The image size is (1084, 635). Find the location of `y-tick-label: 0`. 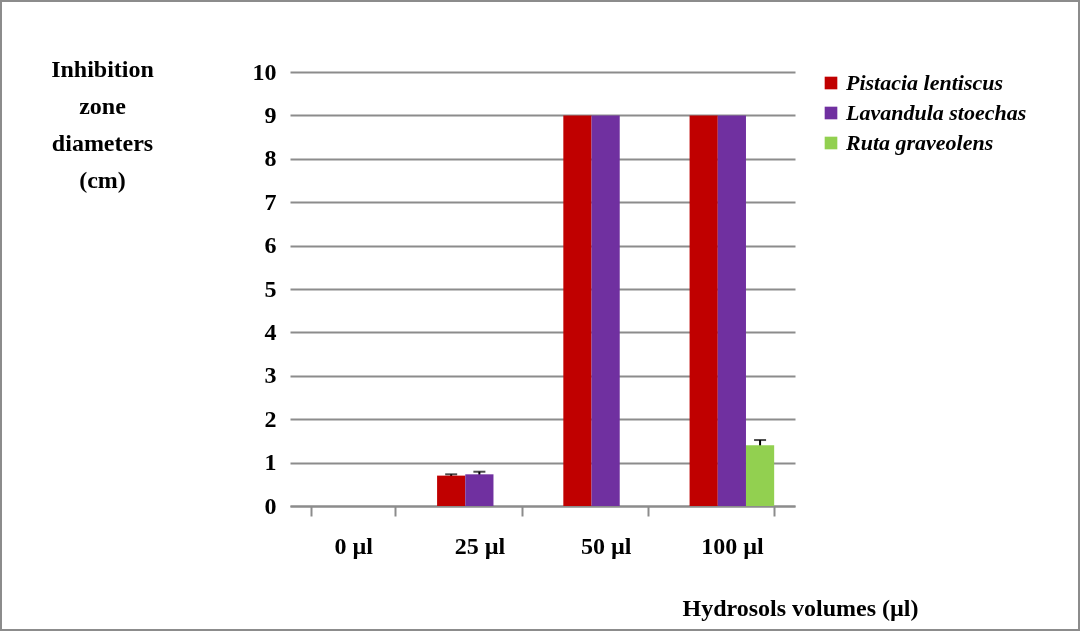

y-tick-label: 0 is located at coordinates (270, 505).